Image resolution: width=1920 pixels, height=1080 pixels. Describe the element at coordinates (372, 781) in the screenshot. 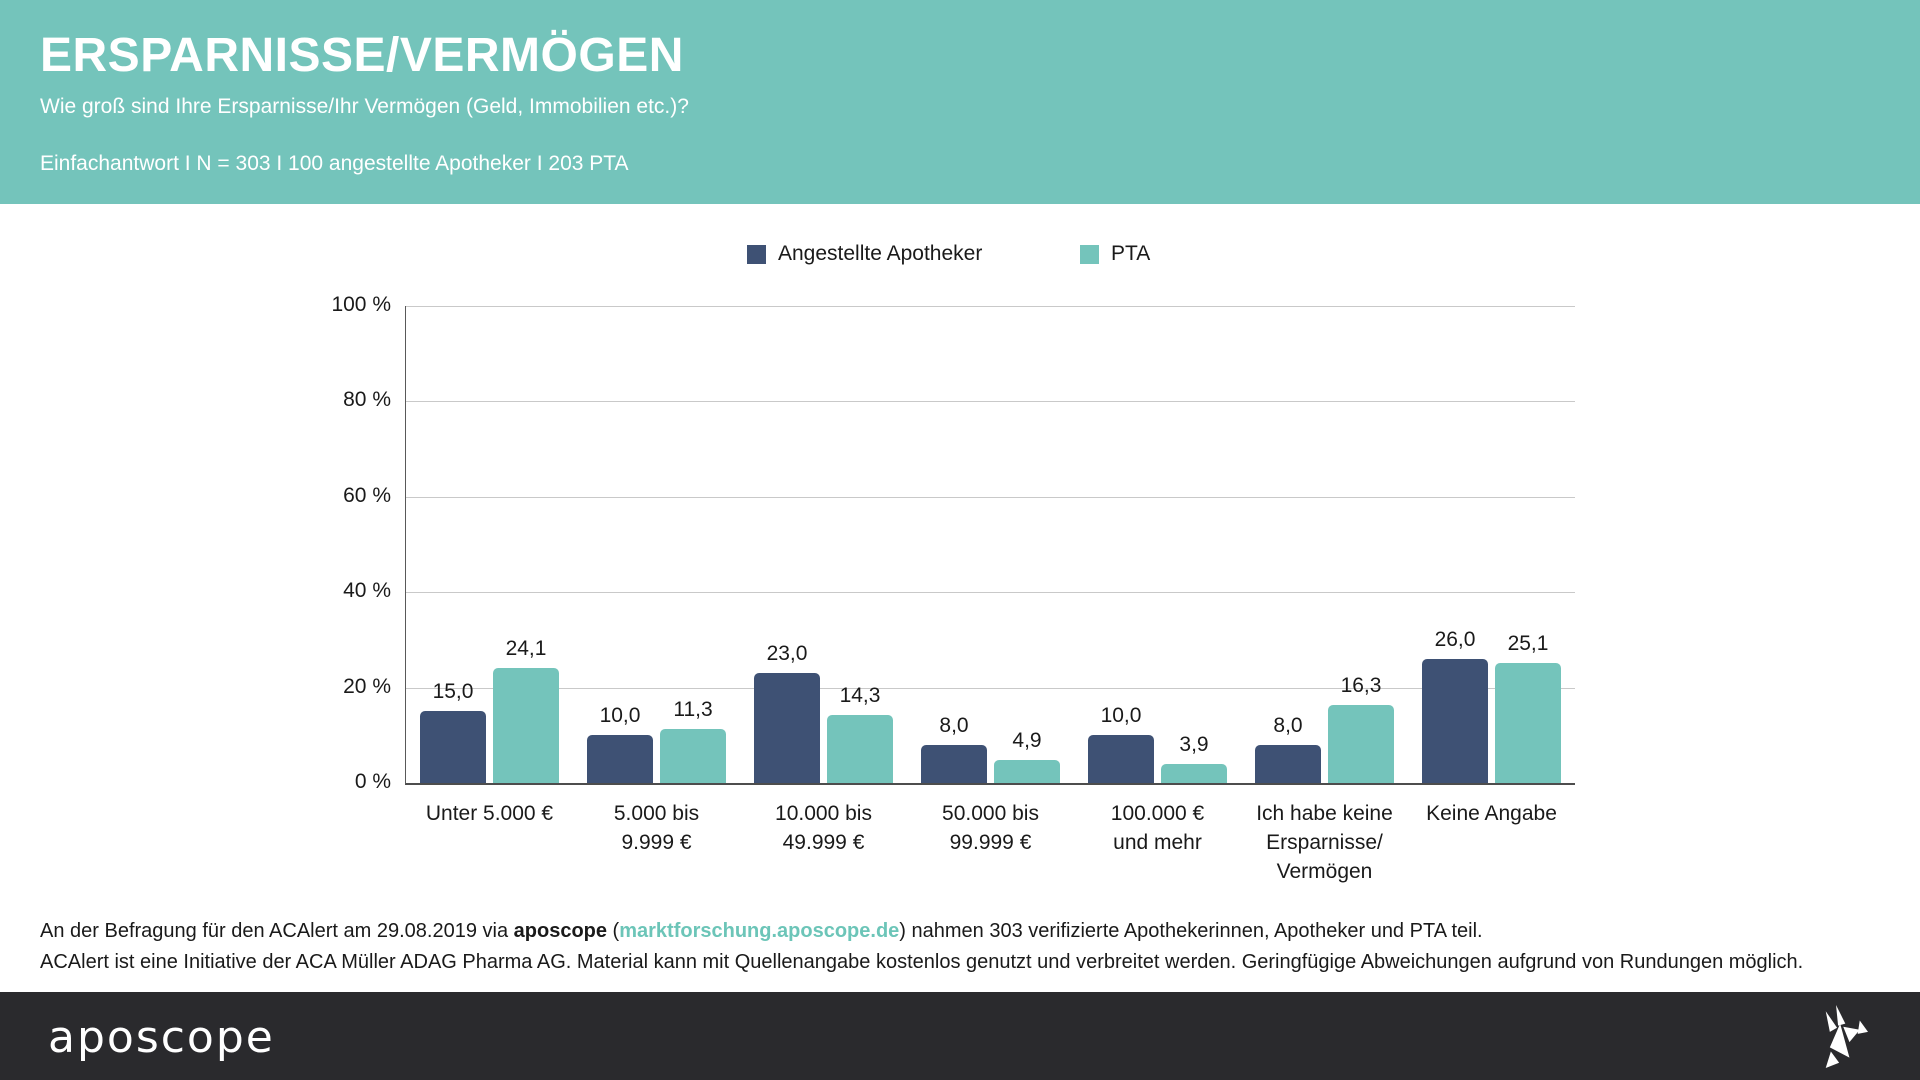

I see `y-tick-label: 0 %` at that location.